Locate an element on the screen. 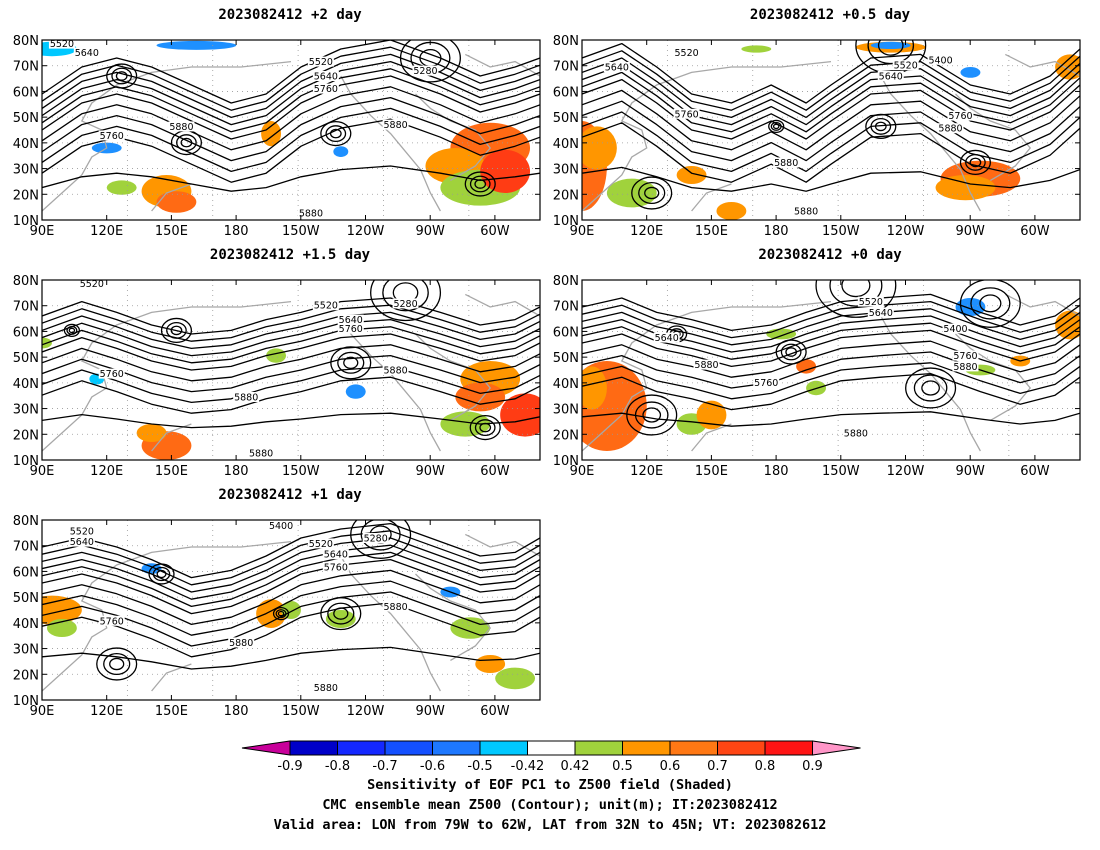 This screenshot has width=1100, height=850. panel-title: 2023082412 +0.5 day is located at coordinates (830, 15).